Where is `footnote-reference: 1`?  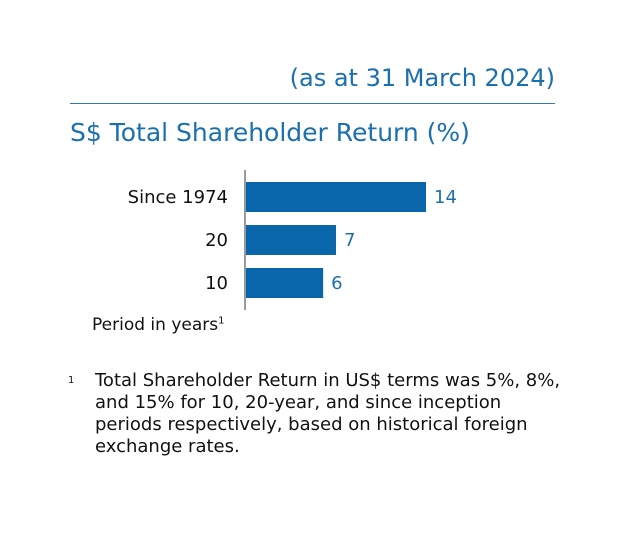 footnote-reference: 1 is located at coordinates (221, 321).